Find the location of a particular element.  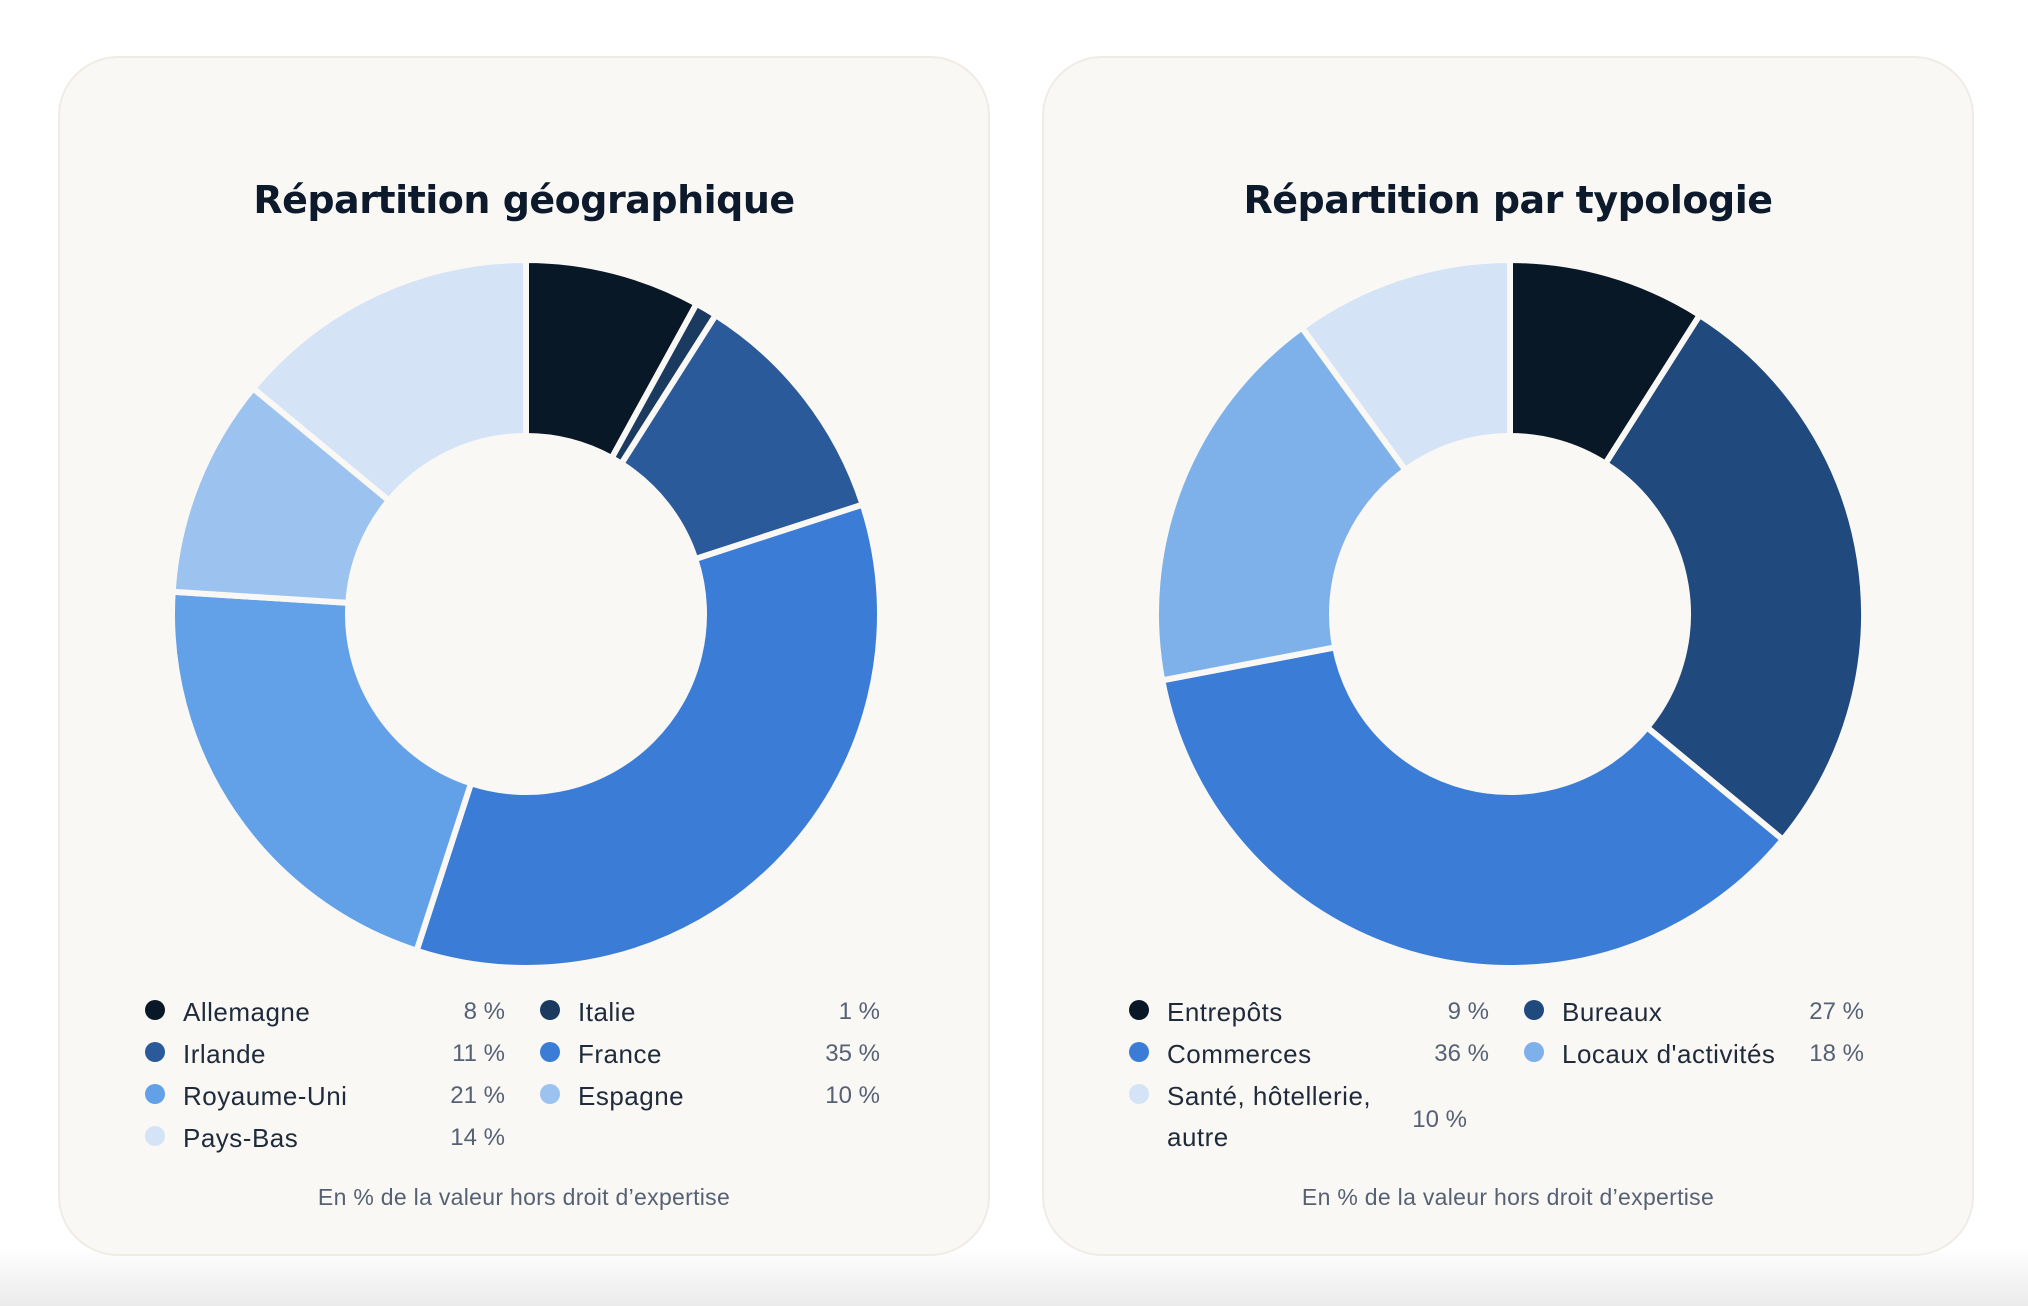

legend-value: 1 % is located at coordinates (859, 1011).